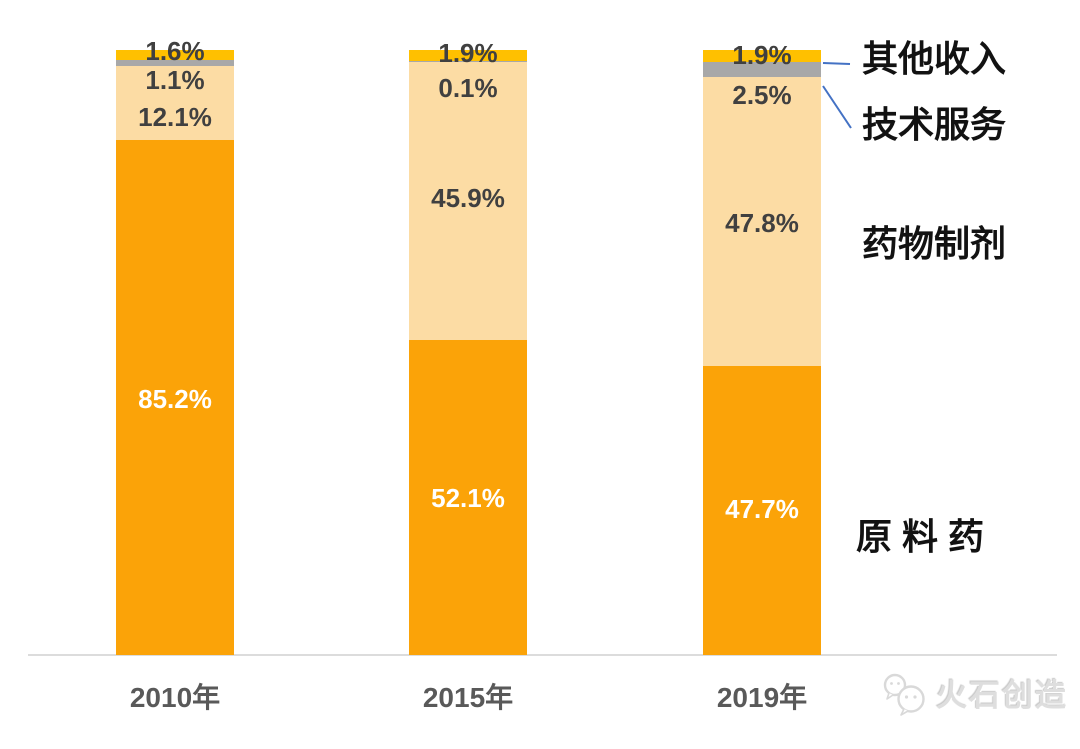  Describe the element at coordinates (175, 697) in the screenshot. I see `x-tick-2010: 2010年` at that location.